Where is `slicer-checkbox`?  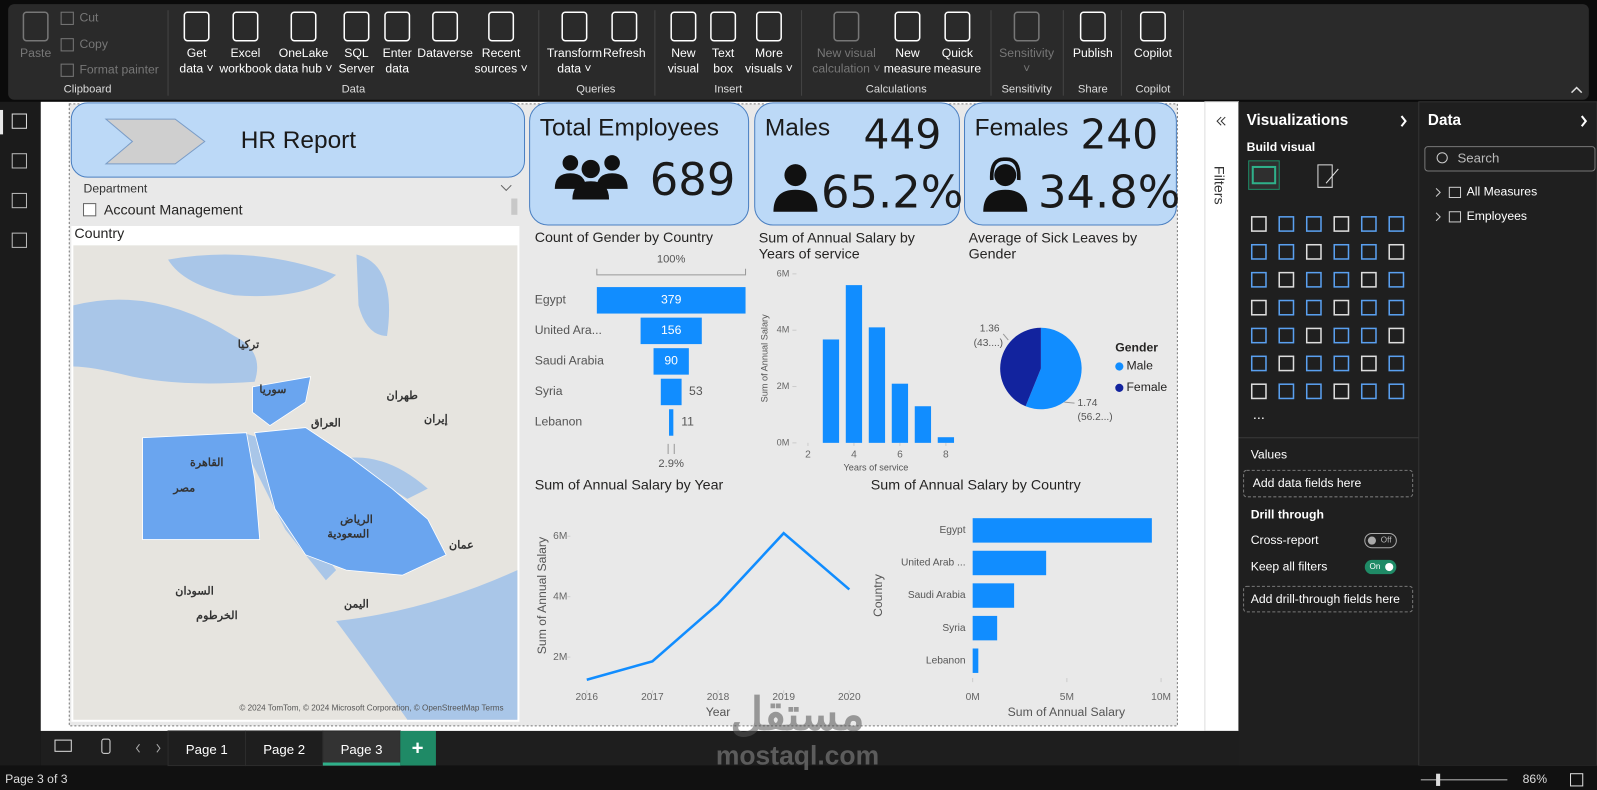
slicer-checkbox is located at coordinates (90, 210).